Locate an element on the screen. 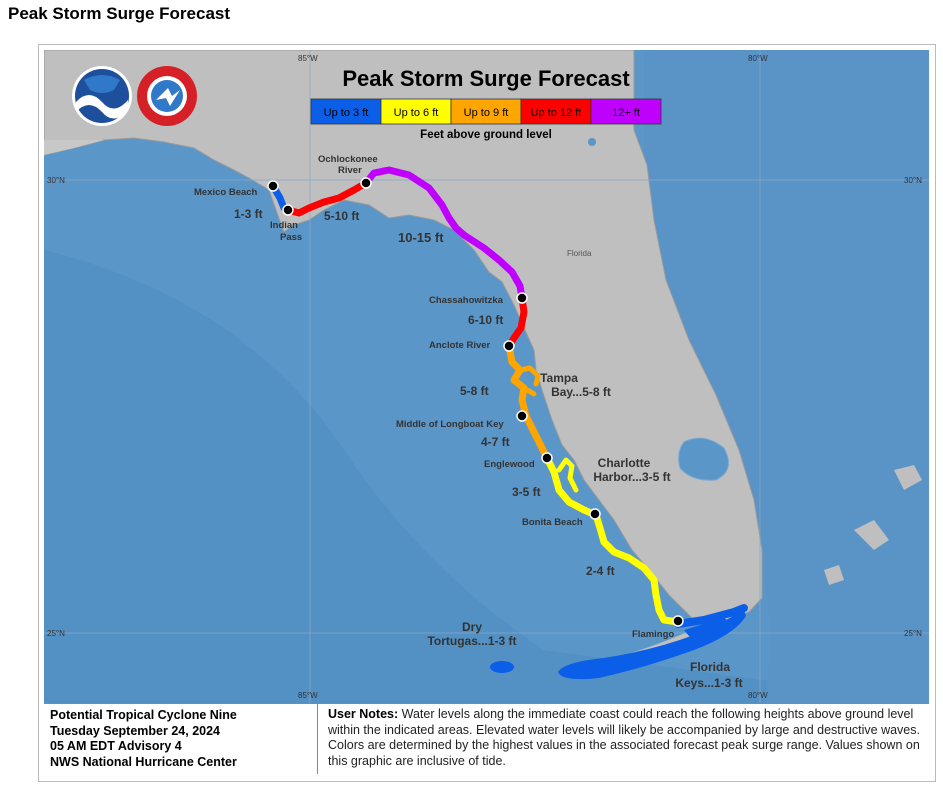 This screenshot has height=792, width=943. label-anclote-river: Anclote River is located at coordinates (460, 345).